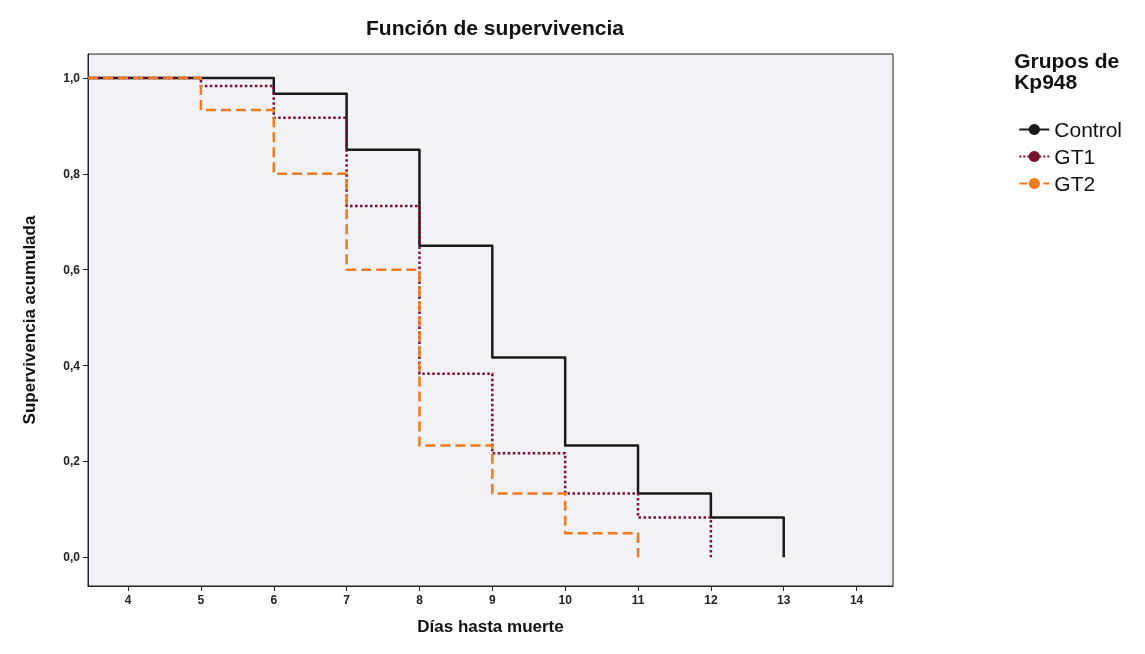  Describe the element at coordinates (128, 600) in the screenshot. I see `x-tick-label: 4` at that location.